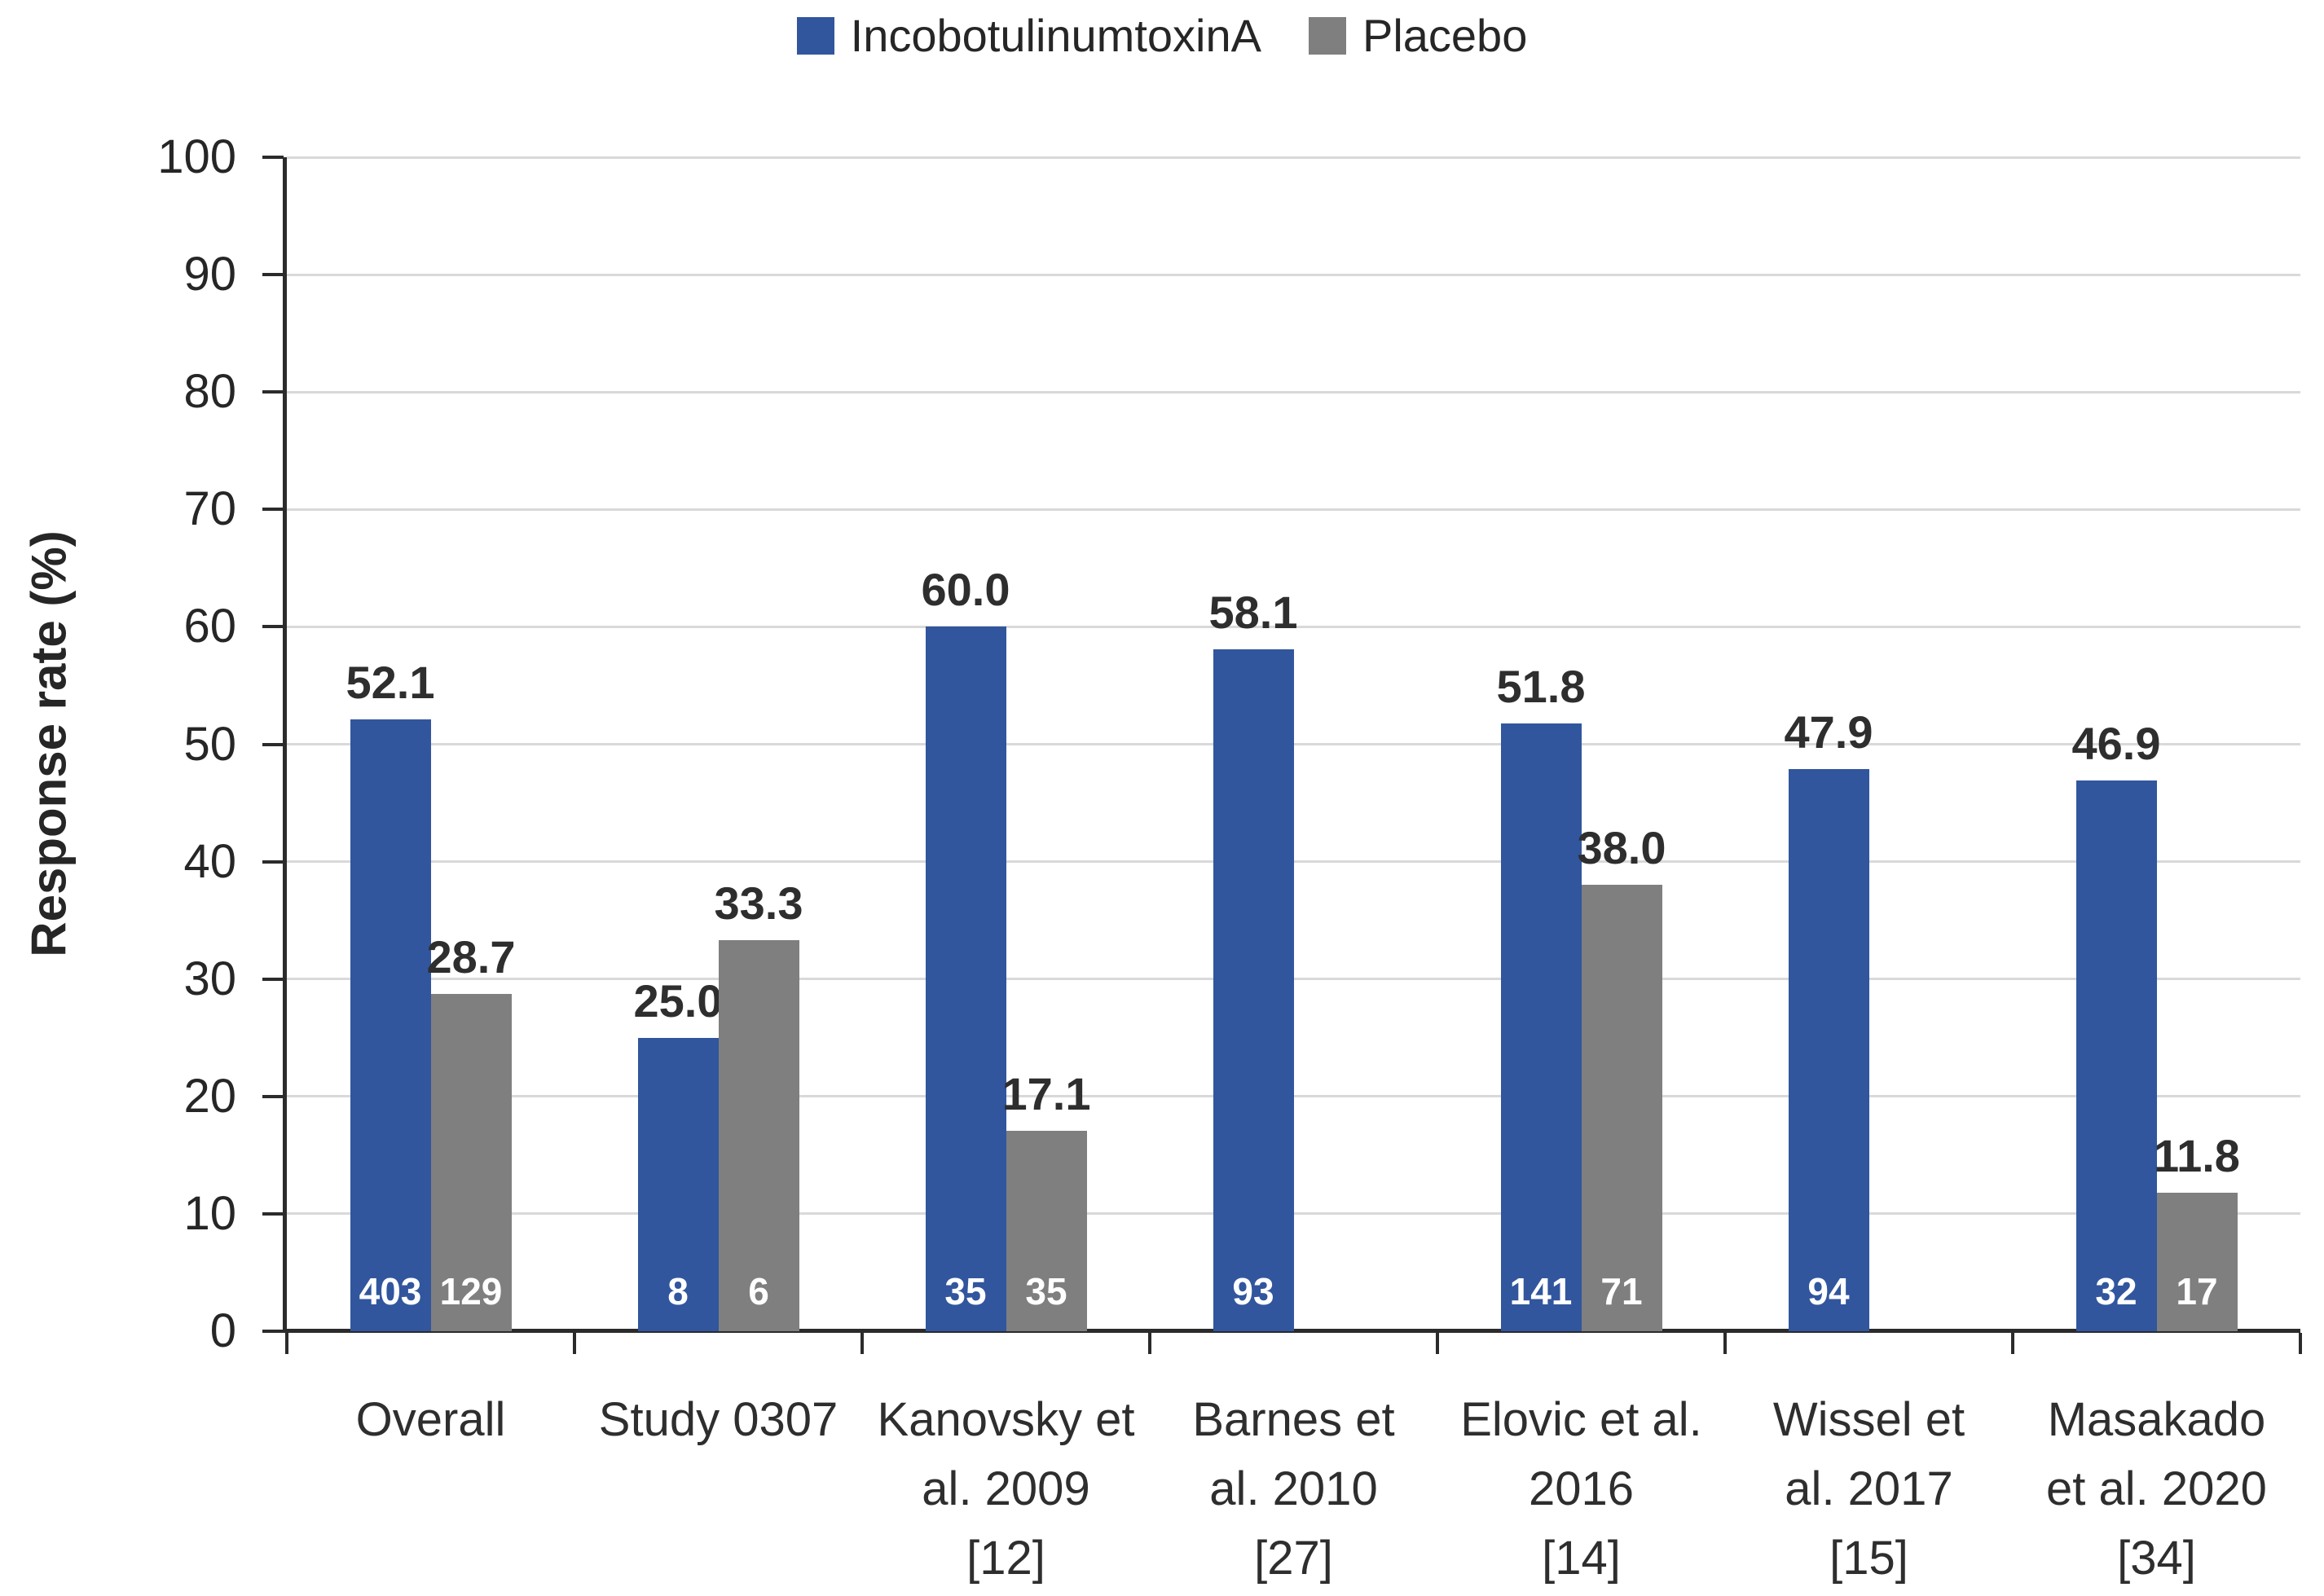  I want to click on x-category-label-2: Kanovsky et al. 2009 [12], so click(1006, 1489).